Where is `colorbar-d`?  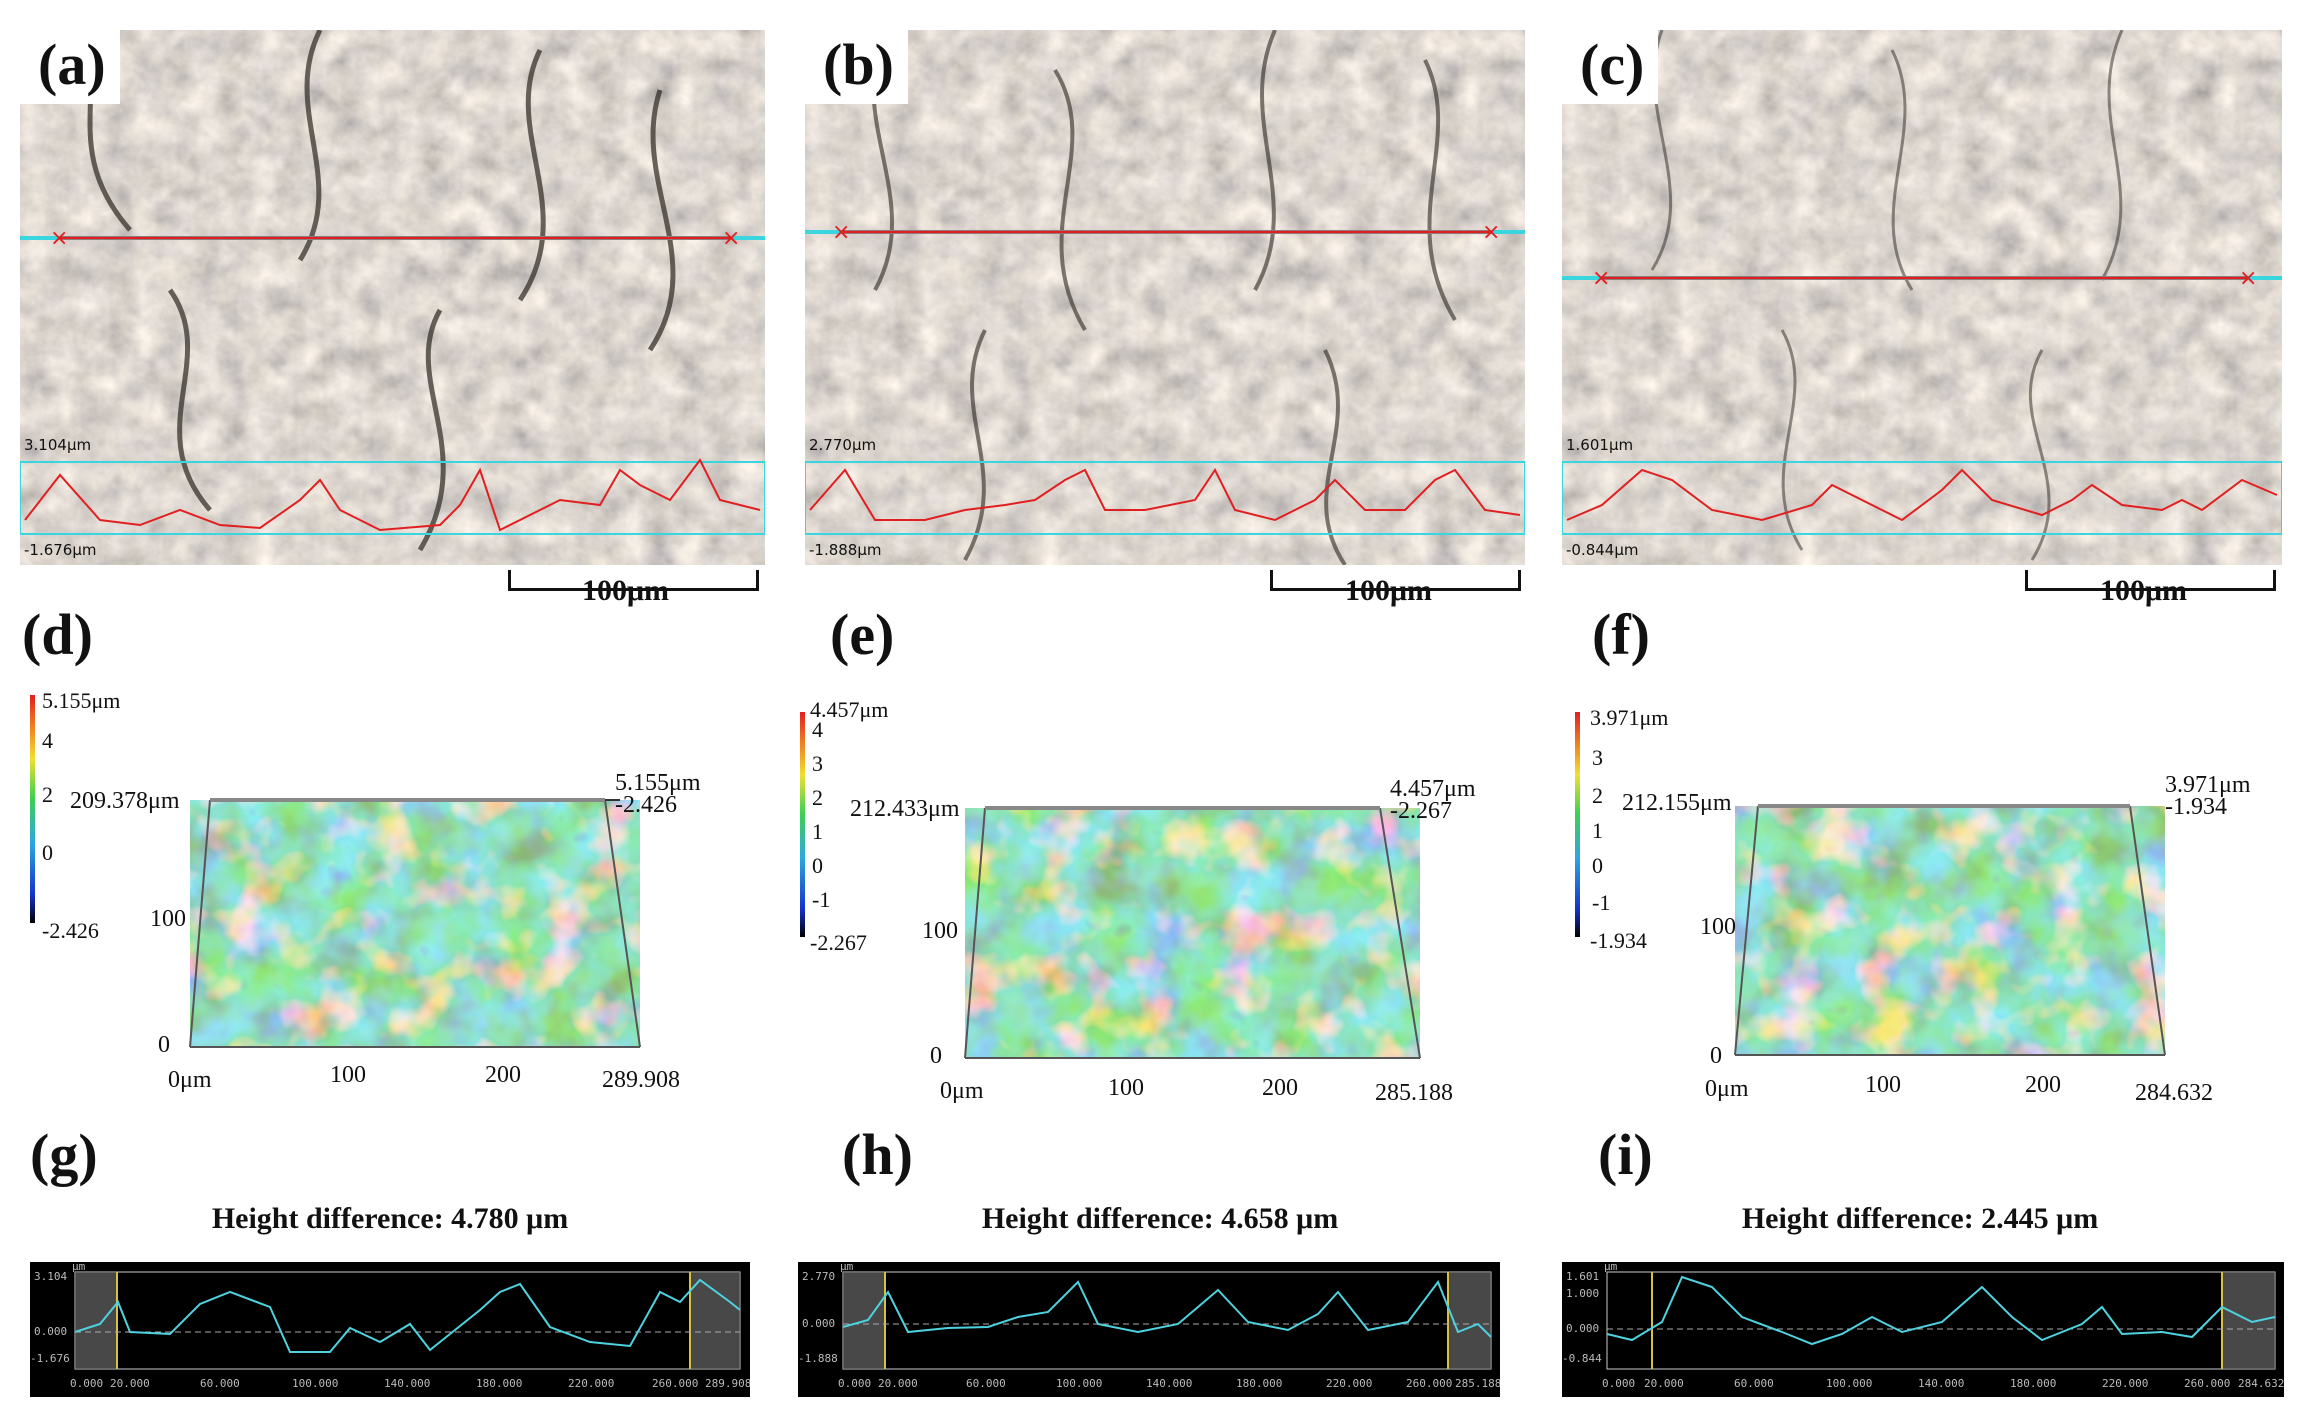
colorbar-d is located at coordinates (32, 809).